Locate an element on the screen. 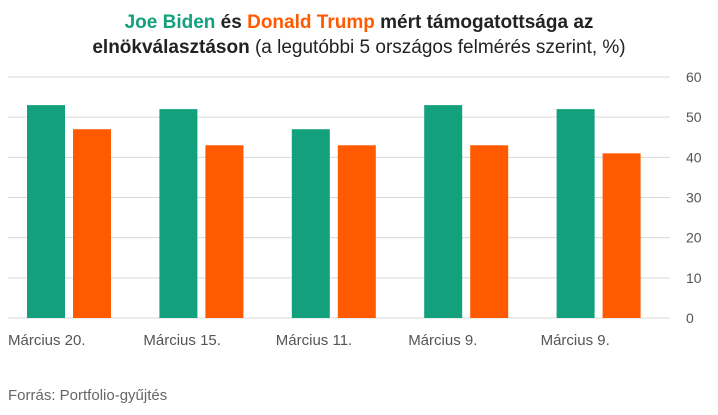 Image resolution: width=718 pixels, height=415 pixels. title-rest: mért támogatottsága az is located at coordinates (484, 22).